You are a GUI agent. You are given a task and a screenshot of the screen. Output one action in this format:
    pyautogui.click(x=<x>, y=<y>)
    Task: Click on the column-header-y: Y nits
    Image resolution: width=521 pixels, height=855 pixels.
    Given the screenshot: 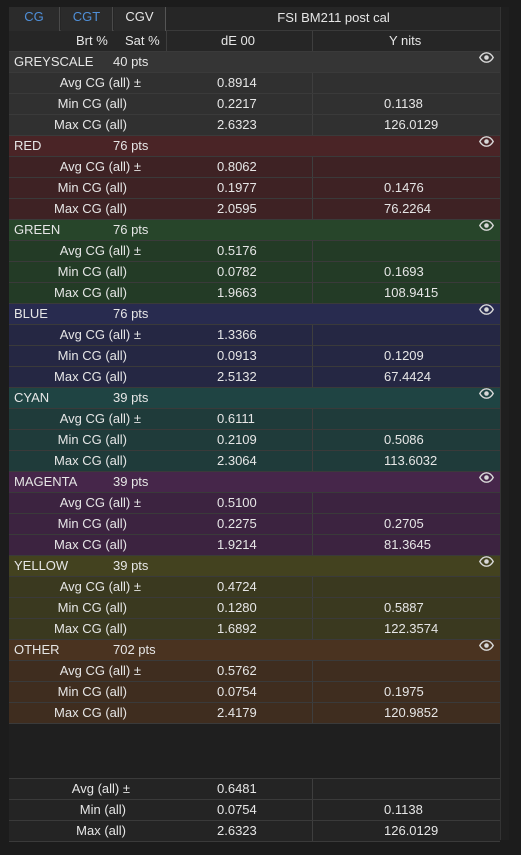 What is the action you would take?
    pyautogui.click(x=405, y=40)
    